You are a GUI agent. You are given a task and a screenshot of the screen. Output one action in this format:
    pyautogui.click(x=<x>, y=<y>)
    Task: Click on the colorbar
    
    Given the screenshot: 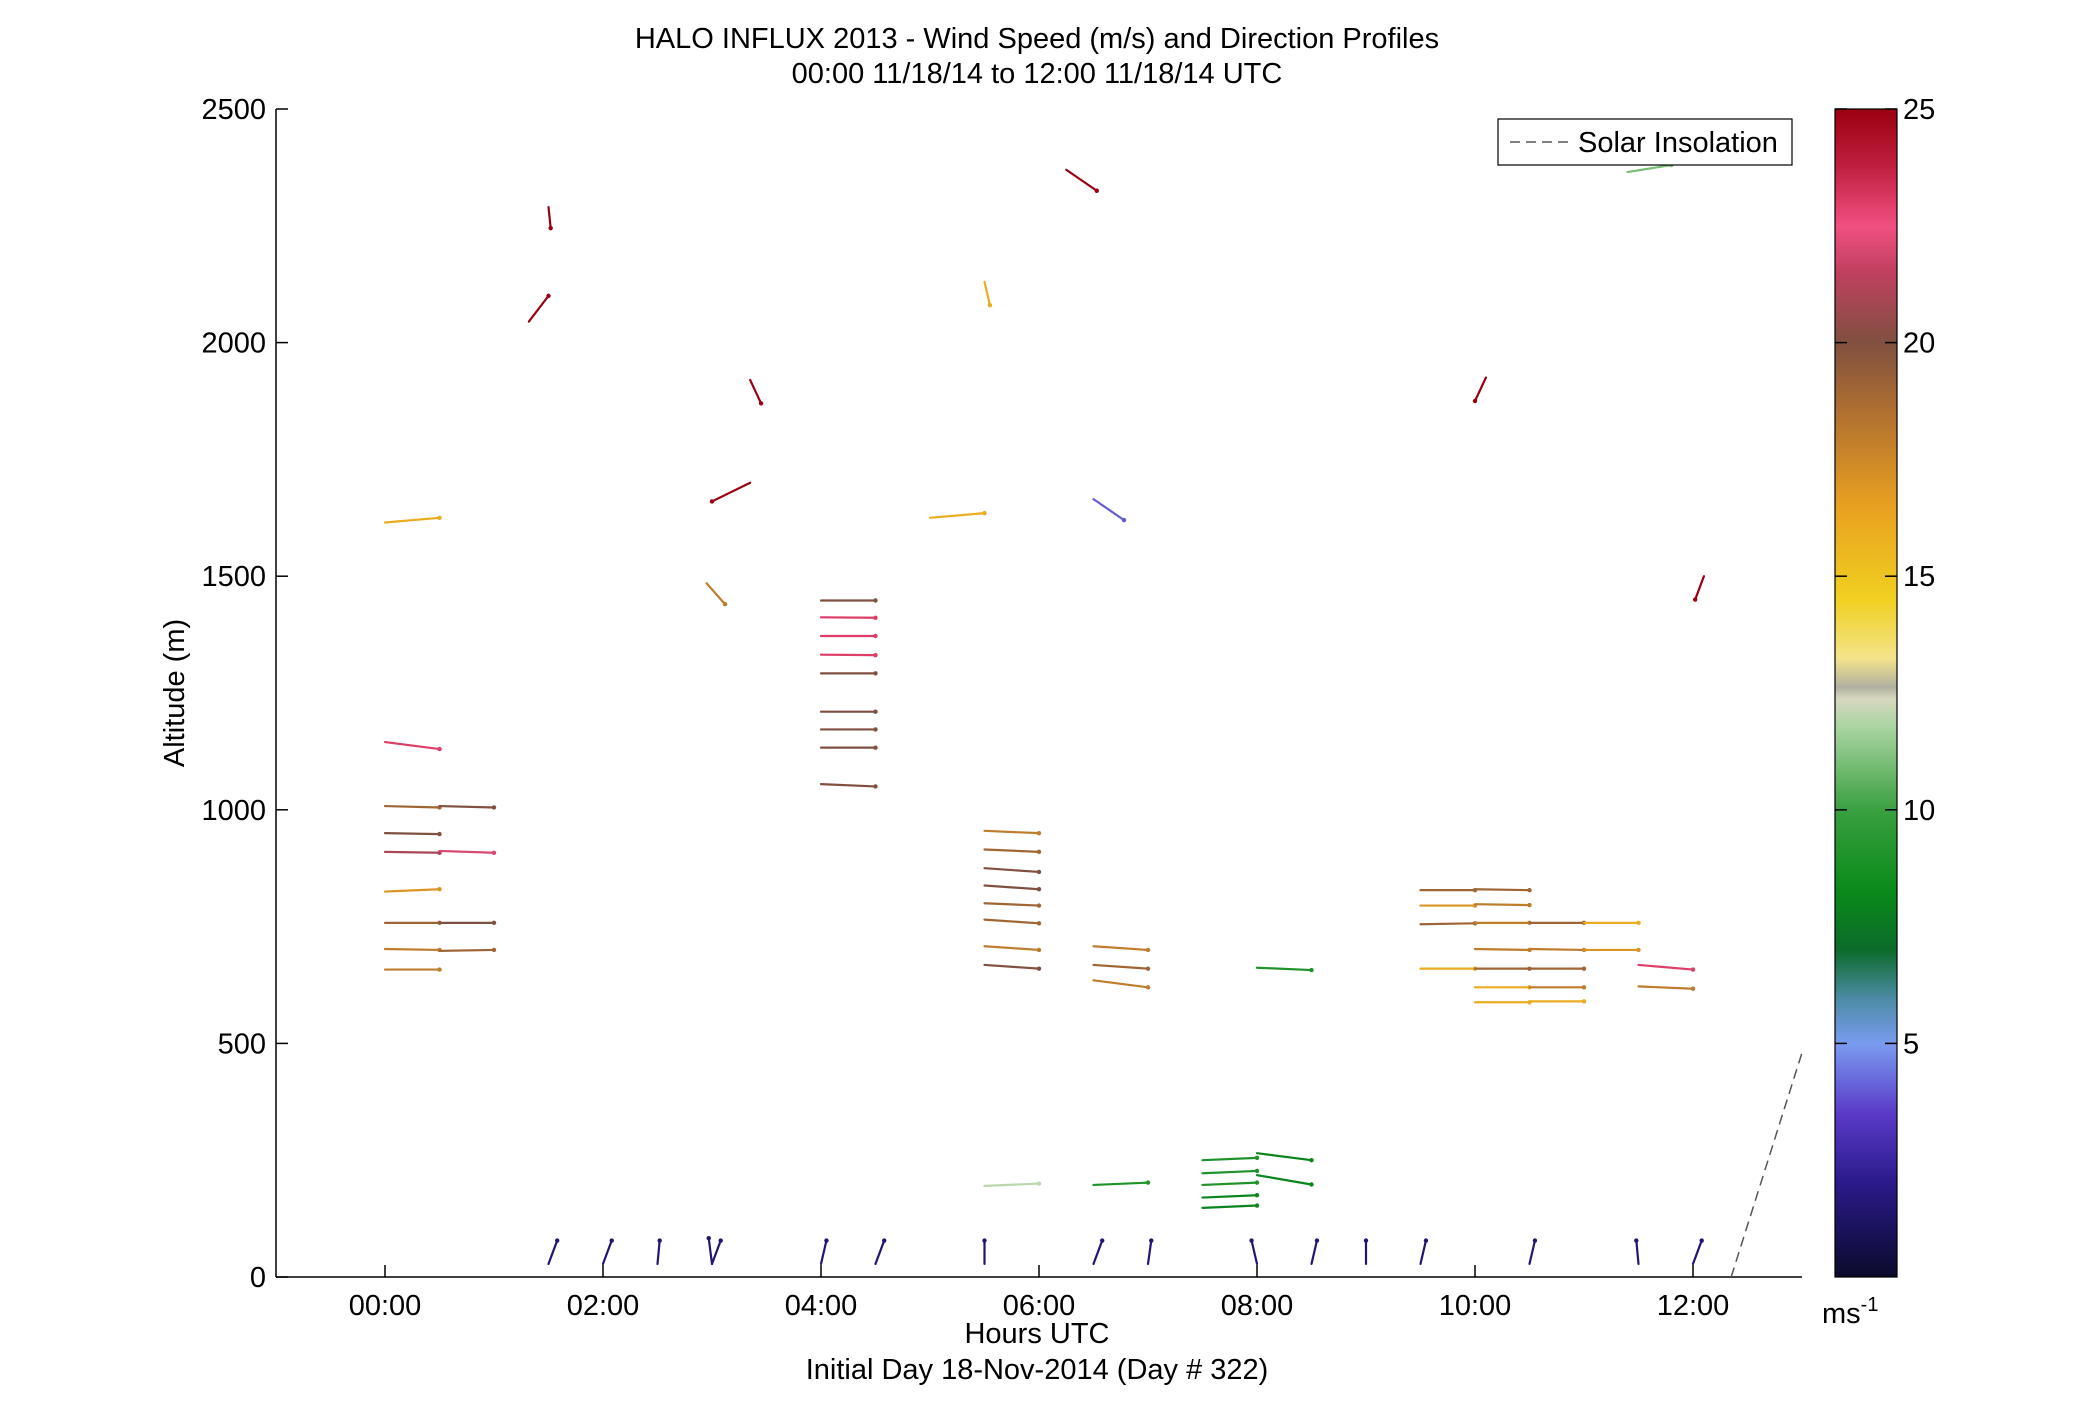 What is the action you would take?
    pyautogui.click(x=1866, y=693)
    